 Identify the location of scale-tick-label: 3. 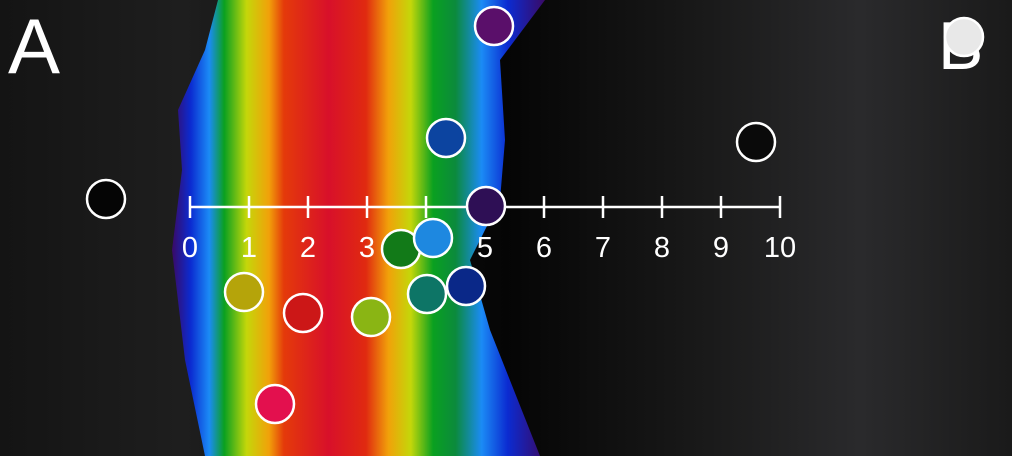
(367, 248).